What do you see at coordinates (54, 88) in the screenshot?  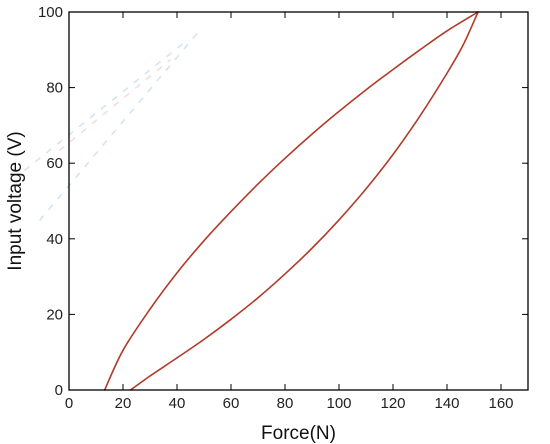 I see `y-tick-label: 80` at bounding box center [54, 88].